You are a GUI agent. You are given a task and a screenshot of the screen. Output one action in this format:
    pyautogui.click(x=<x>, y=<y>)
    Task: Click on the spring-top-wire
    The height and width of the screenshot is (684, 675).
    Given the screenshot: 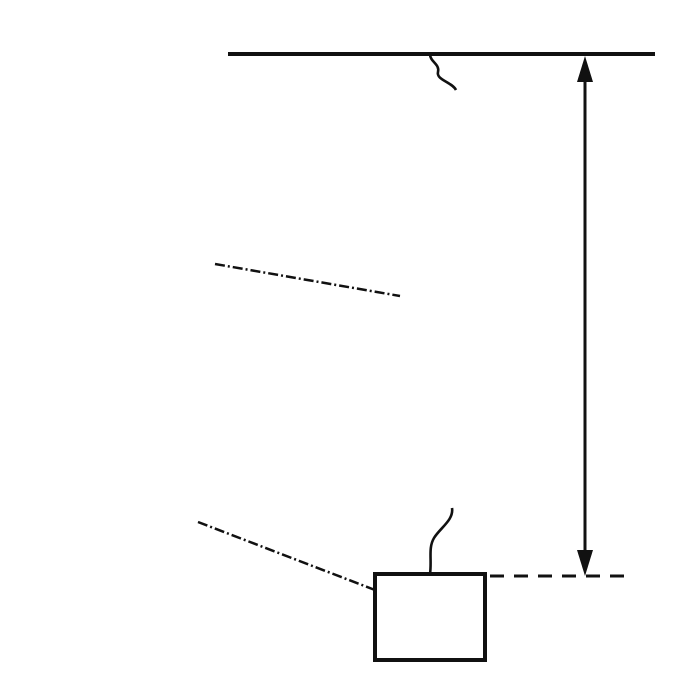 What is the action you would take?
    pyautogui.click(x=443, y=72)
    